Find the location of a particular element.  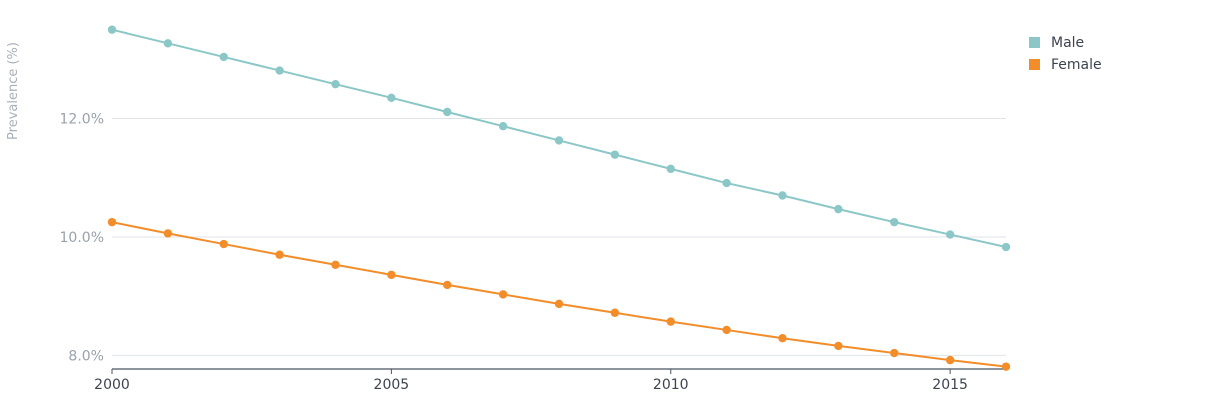

legend: Male Female is located at coordinates (1065, 54).